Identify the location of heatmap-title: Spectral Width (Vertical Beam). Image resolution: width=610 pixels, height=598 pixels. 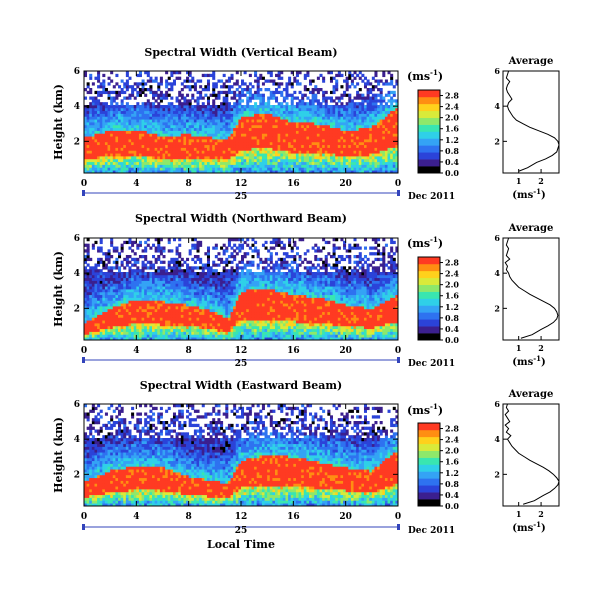
(240, 52).